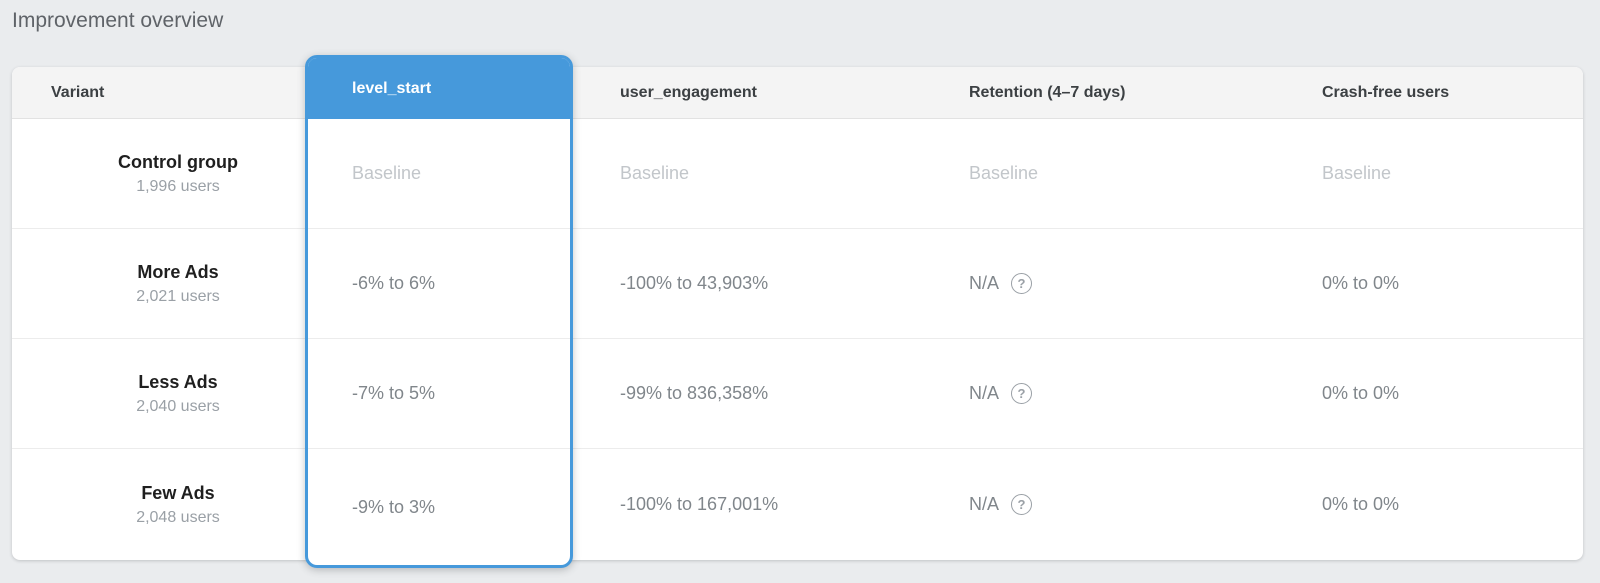  Describe the element at coordinates (439, 283) in the screenshot. I see `level-start-value: -6% to 6%` at that location.